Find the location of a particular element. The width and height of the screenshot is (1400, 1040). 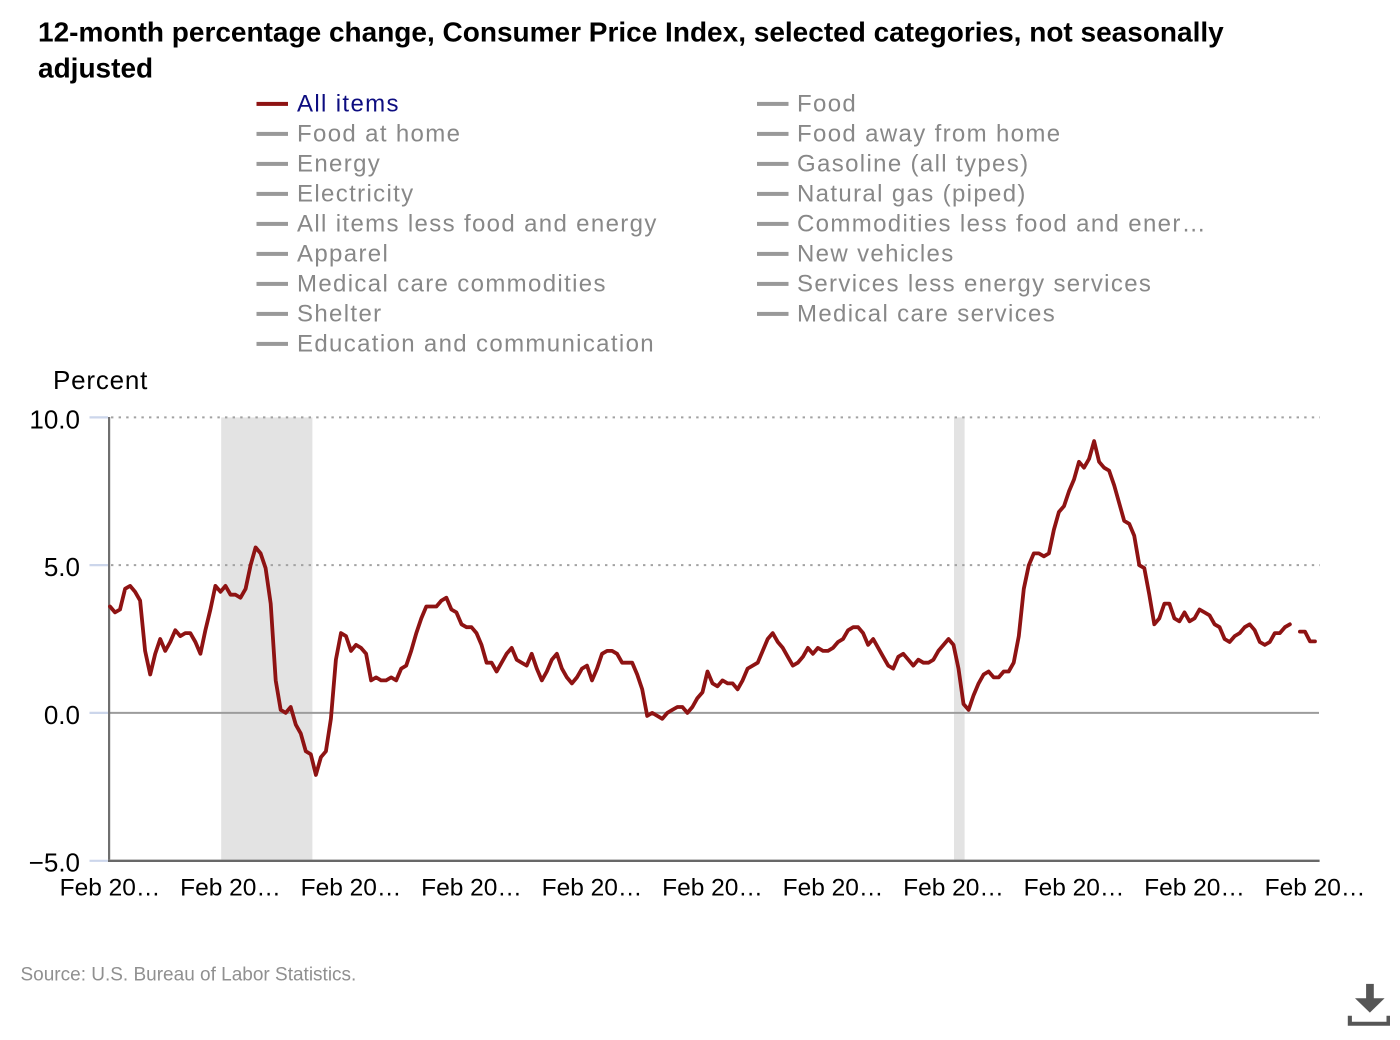

svg-text: Gasoline (all types) is located at coordinates (913, 164).